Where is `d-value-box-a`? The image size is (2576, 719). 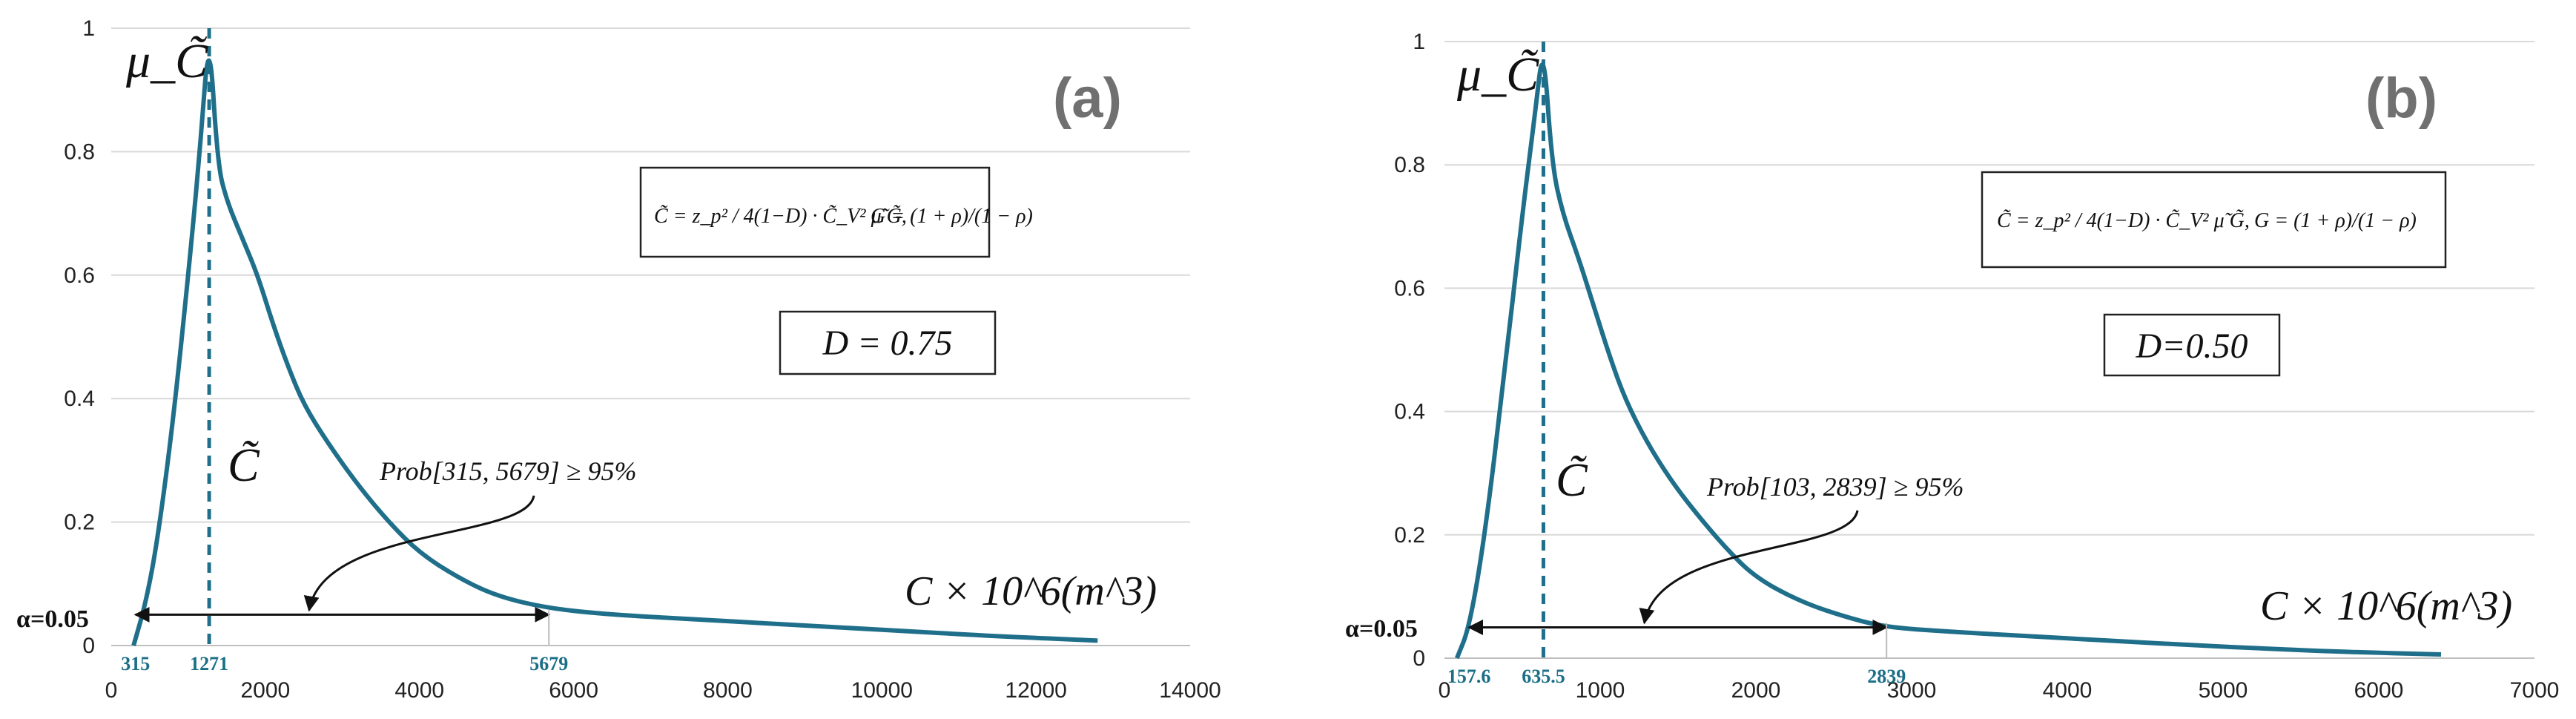 d-value-box-a is located at coordinates (888, 342).